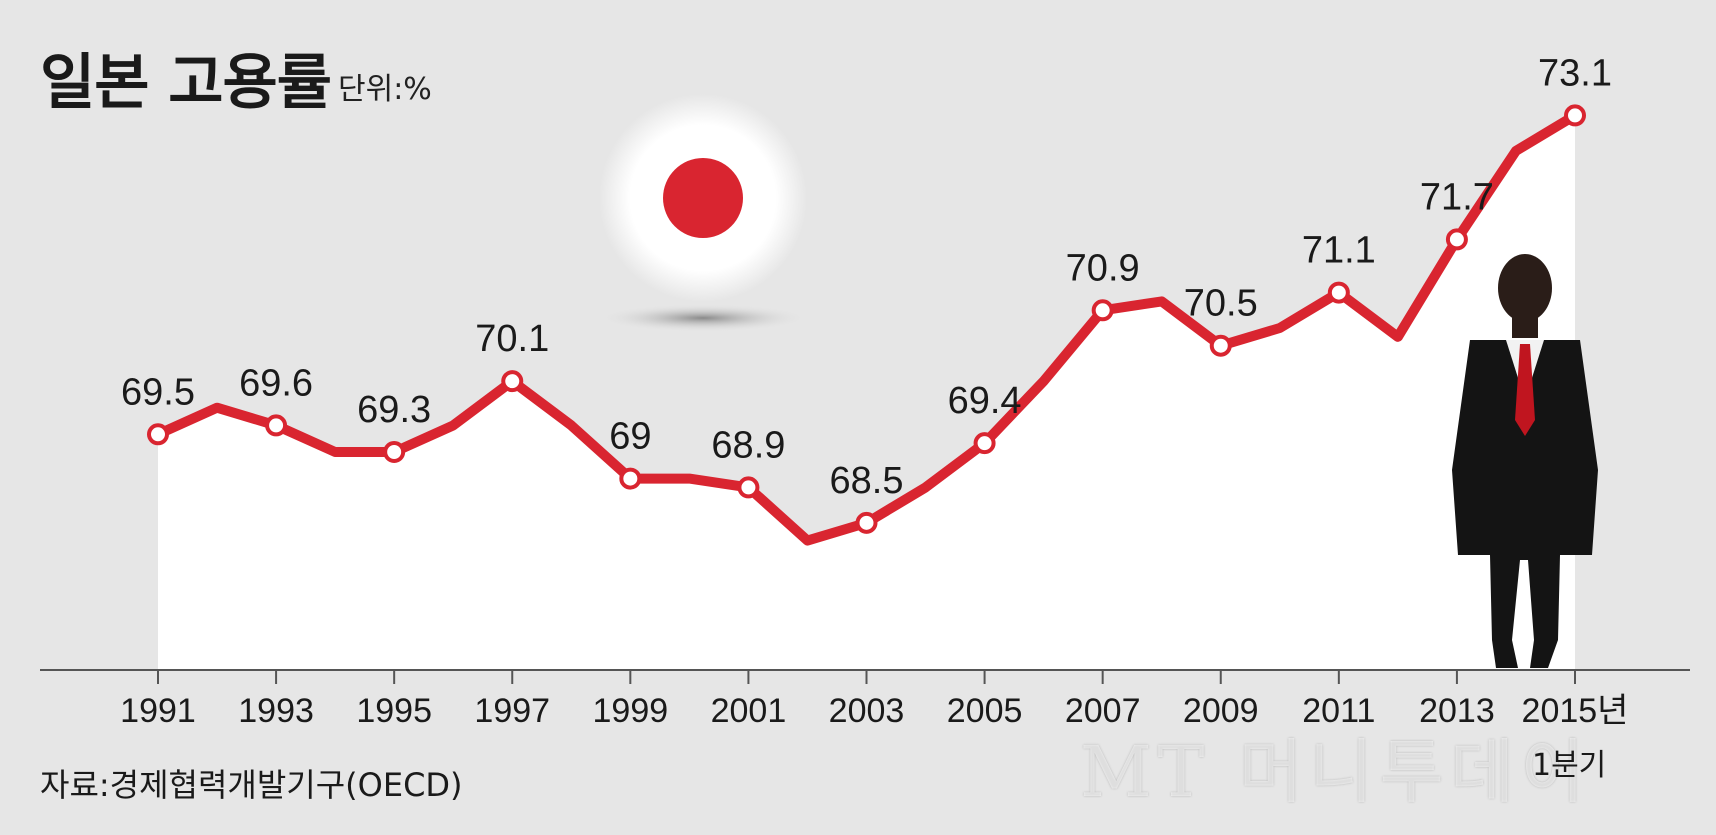 This screenshot has height=835, width=1716. Describe the element at coordinates (985, 711) in the screenshot. I see `x-tick-label: 2005` at that location.